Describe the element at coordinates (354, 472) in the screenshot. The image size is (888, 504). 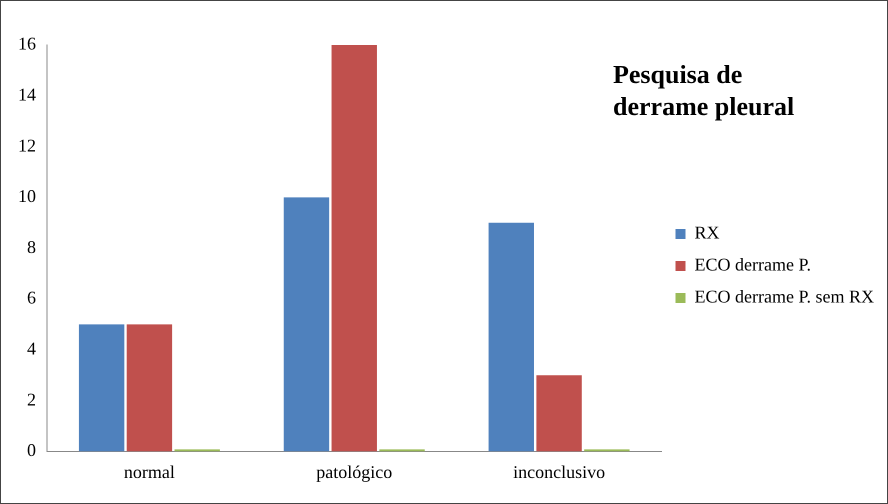
I see `x-tick-label: patológico` at that location.